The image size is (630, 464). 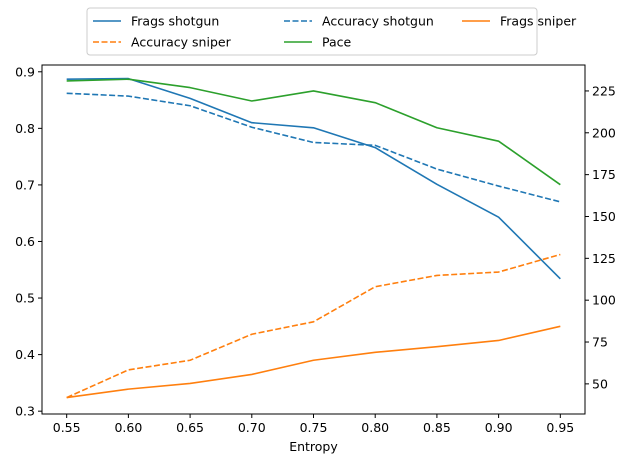 I want to click on x-tick-label: 0.85, so click(x=437, y=427).